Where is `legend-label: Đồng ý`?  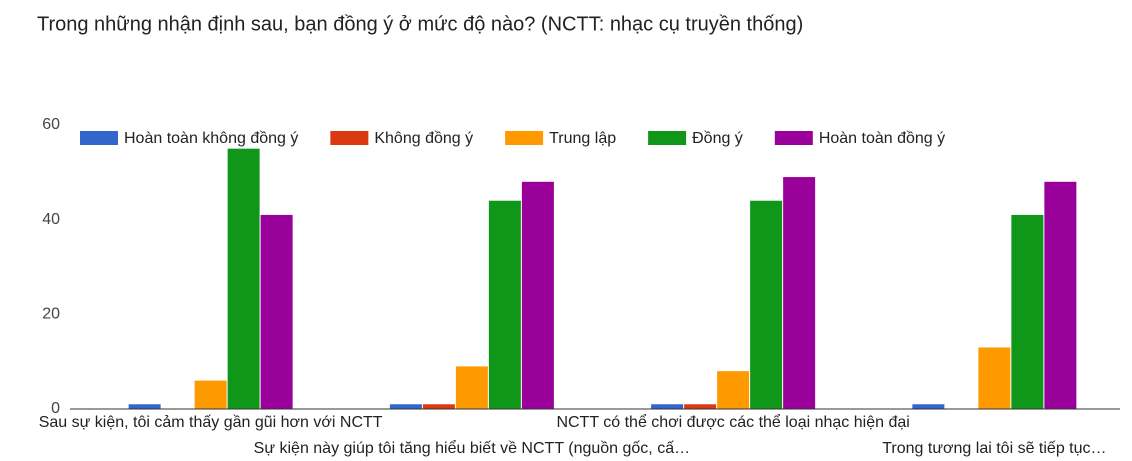
legend-label: Đồng ý is located at coordinates (717, 138).